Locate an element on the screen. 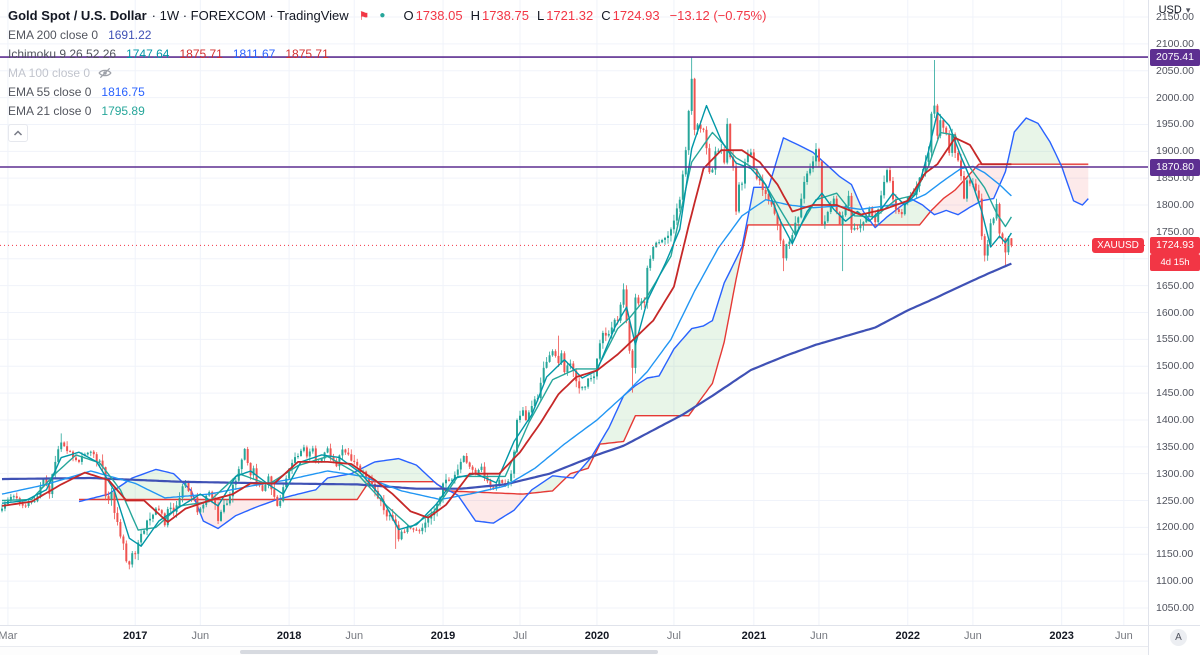 The width and height of the screenshot is (1200, 655). low-value: 1721.32 is located at coordinates (570, 15).